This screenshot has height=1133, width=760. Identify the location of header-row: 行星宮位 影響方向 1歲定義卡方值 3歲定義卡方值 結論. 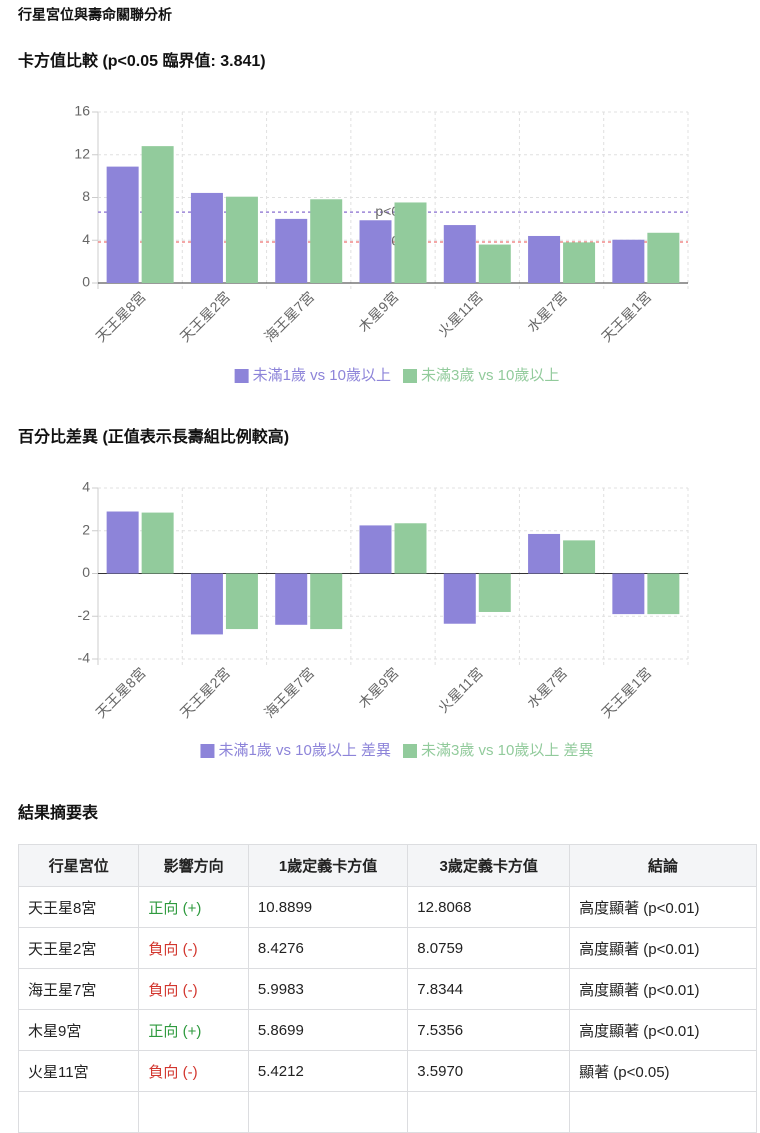
(387, 865).